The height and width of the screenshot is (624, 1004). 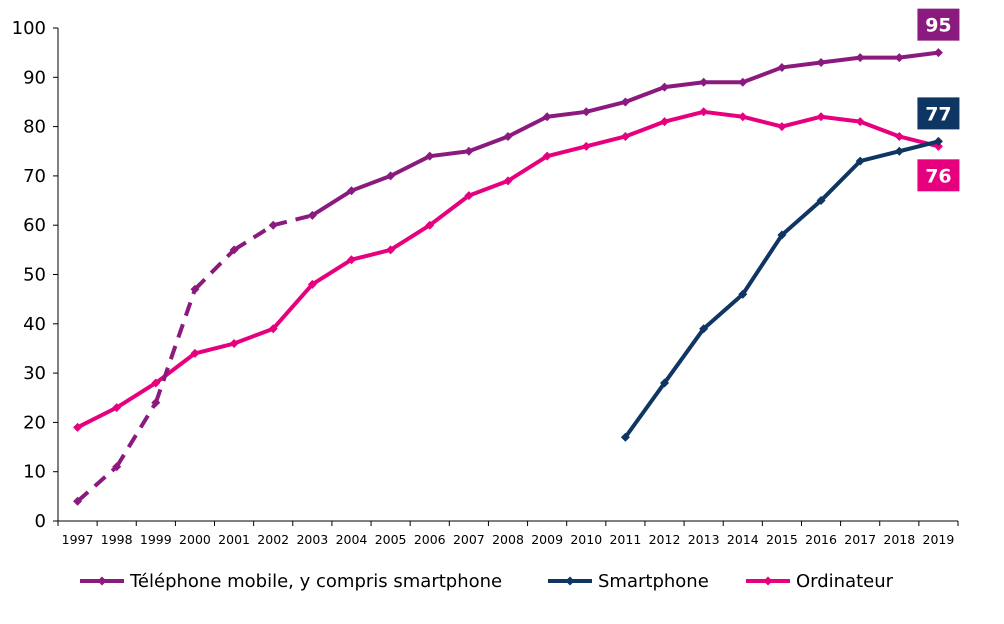 I want to click on y-tick-label: 80, so click(x=34, y=127).